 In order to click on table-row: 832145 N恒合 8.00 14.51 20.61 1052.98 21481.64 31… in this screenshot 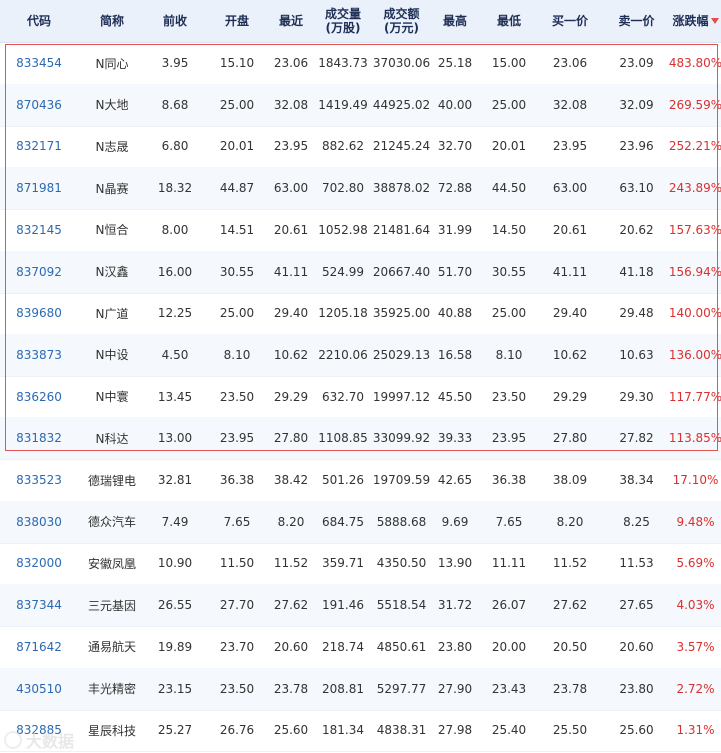, I will do `click(360, 230)`.